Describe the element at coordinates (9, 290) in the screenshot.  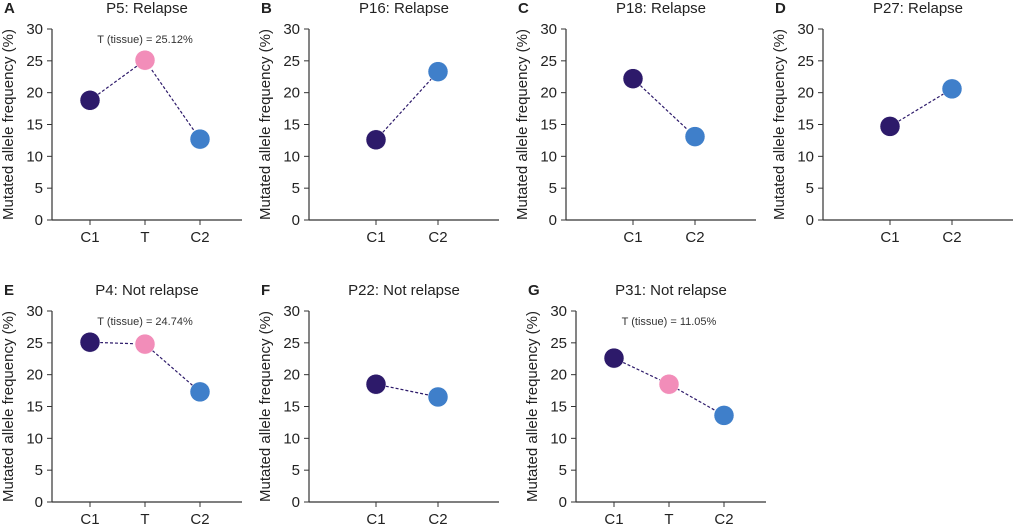
I see `panel-letter: E` at that location.